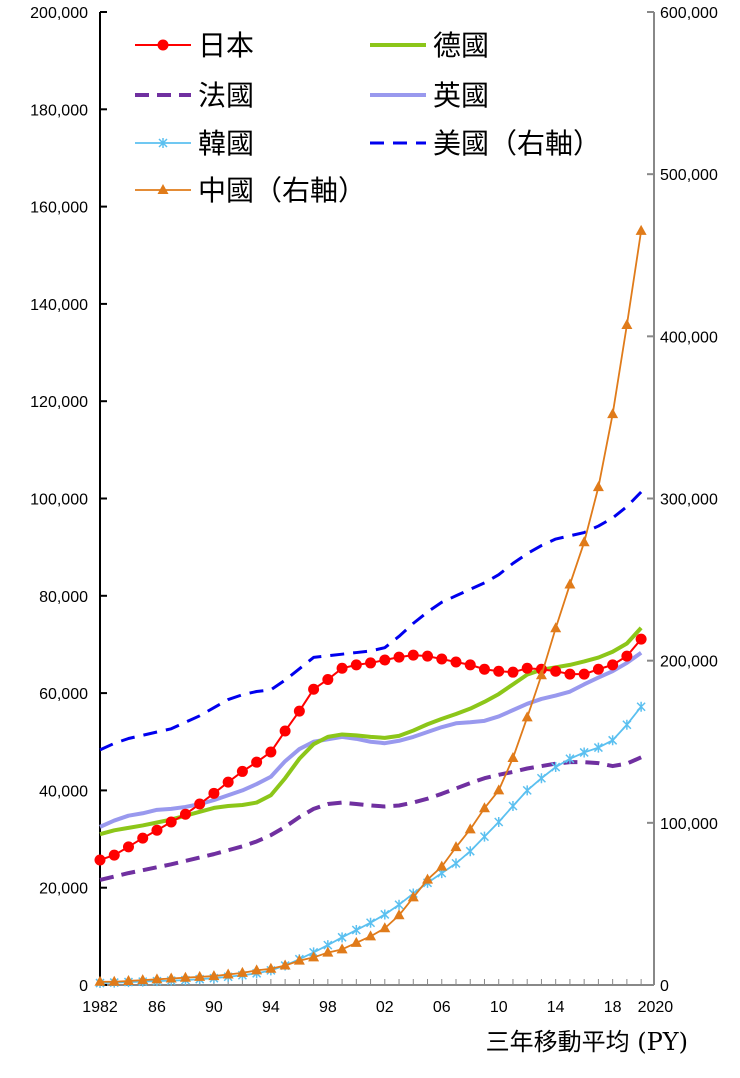 This screenshot has width=740, height=1078. I want to click on x-tick-label: 98, so click(328, 1007).